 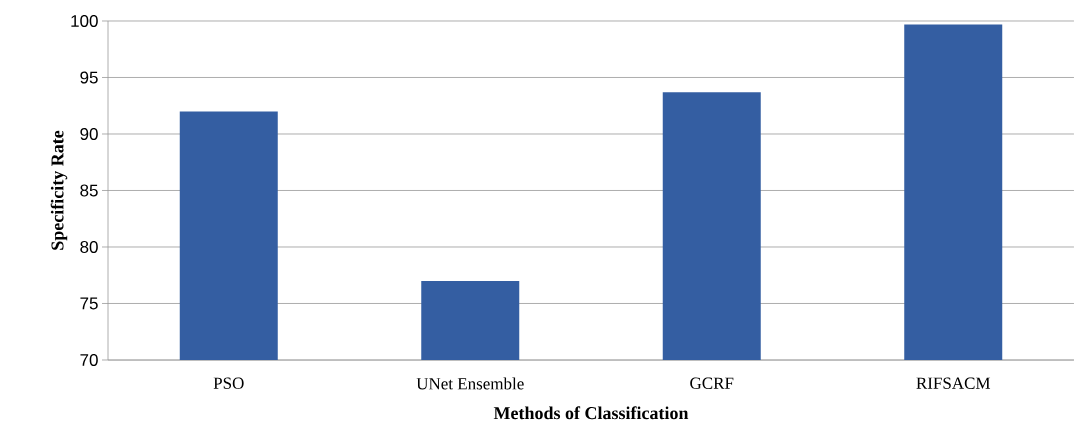 What do you see at coordinates (470, 383) in the screenshot?
I see `x-tick-label: UNet Ensemble` at bounding box center [470, 383].